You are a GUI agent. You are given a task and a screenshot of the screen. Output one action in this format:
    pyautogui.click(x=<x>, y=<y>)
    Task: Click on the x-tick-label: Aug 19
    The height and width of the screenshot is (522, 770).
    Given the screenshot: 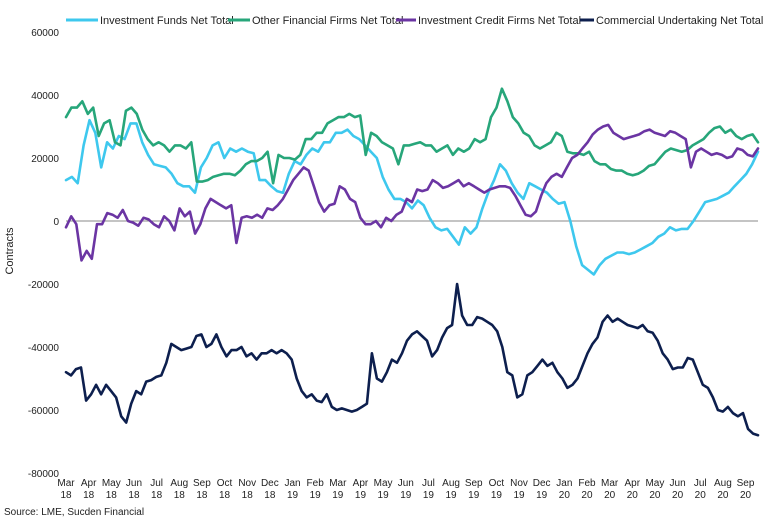 What is the action you would take?
    pyautogui.click(x=451, y=489)
    